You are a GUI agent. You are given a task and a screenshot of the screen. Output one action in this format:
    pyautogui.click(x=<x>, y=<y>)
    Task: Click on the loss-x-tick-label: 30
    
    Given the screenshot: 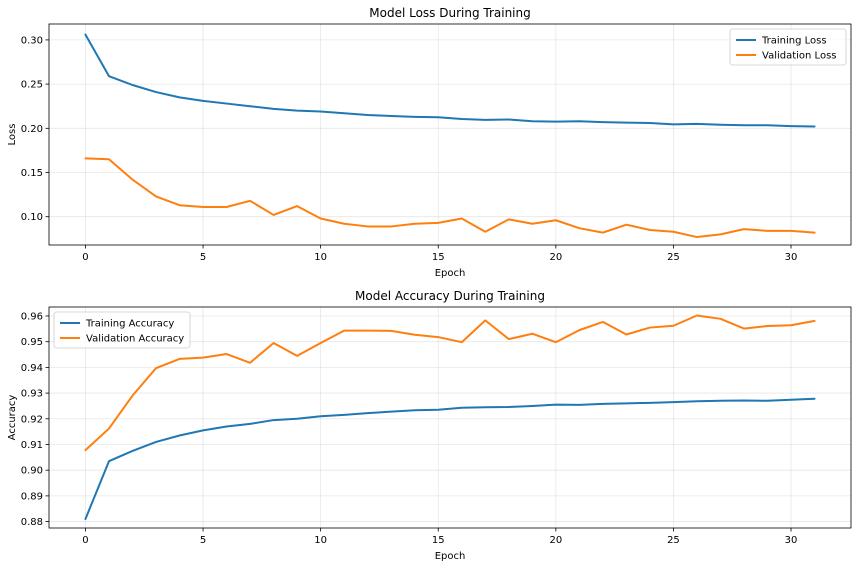 What is the action you would take?
    pyautogui.click(x=791, y=257)
    